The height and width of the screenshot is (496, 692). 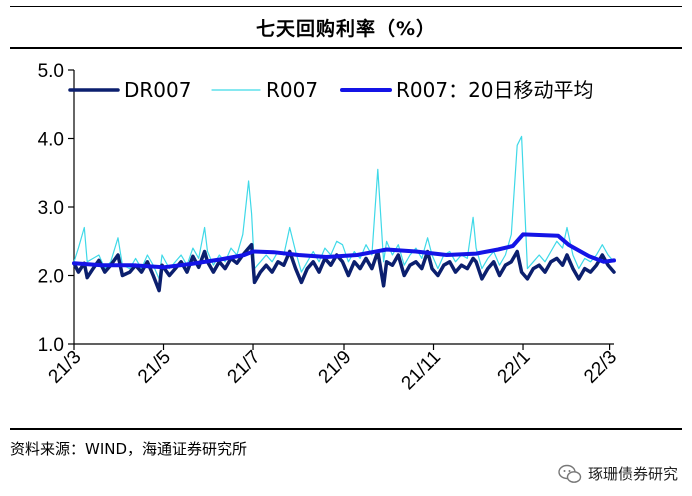 I want to click on y-tick-label: 3.0, so click(x=51, y=208).